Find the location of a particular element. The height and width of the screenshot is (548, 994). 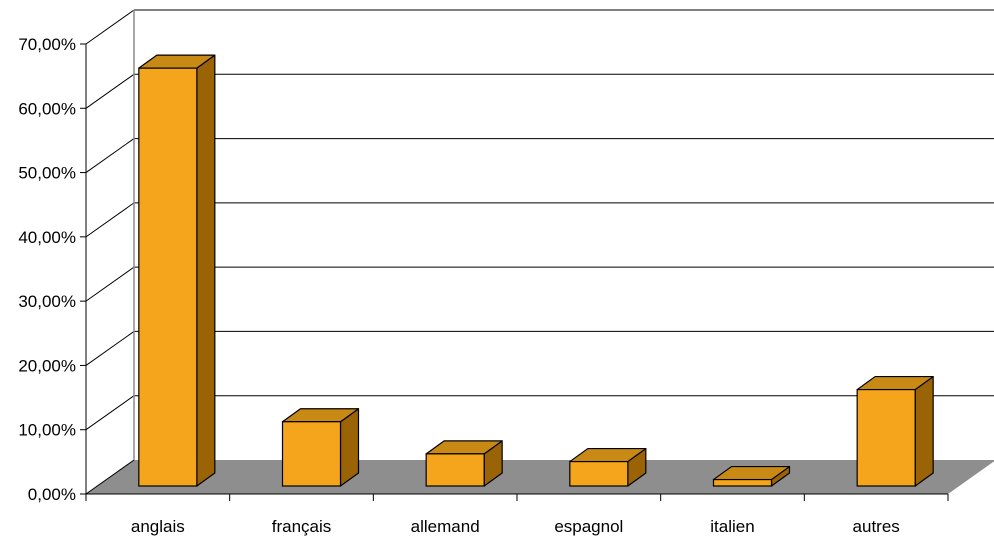

bar-espagnol is located at coordinates (608, 467).